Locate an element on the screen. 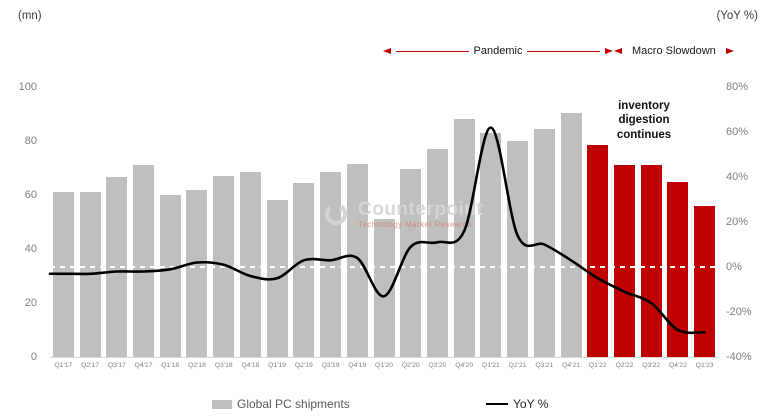 The width and height of the screenshot is (768, 420). bar-Q1'20 is located at coordinates (384, 288).